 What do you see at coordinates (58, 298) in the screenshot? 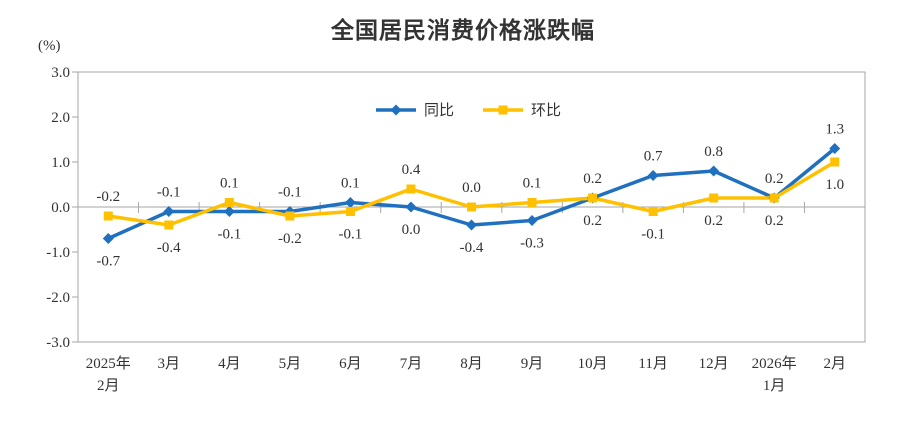
I see `y-axis-tick-label: -2.0` at bounding box center [58, 298].